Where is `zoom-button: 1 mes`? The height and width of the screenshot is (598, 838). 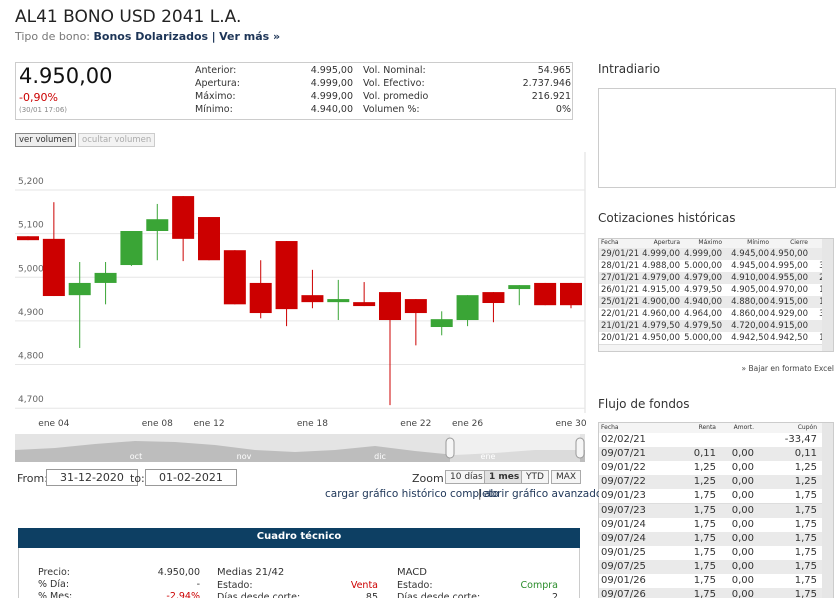 zoom-button: 1 mes is located at coordinates (504, 477).